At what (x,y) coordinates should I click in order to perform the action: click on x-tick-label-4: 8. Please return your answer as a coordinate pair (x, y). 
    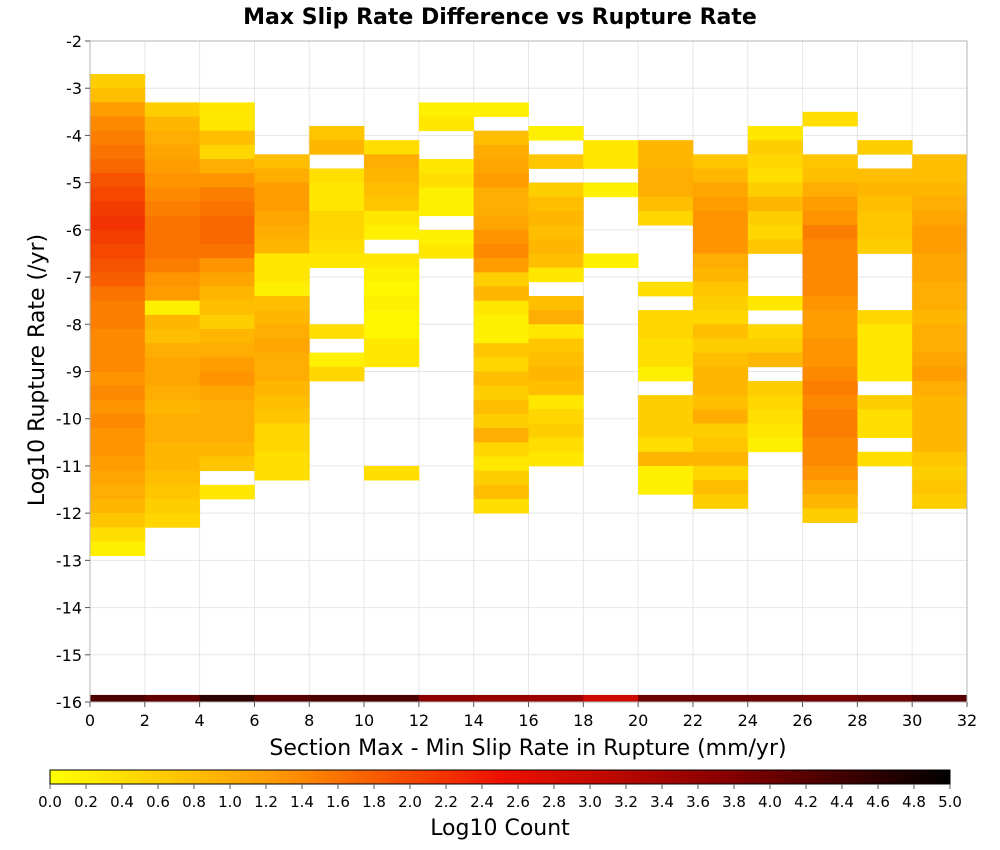
    Looking at the image, I should click on (309, 720).